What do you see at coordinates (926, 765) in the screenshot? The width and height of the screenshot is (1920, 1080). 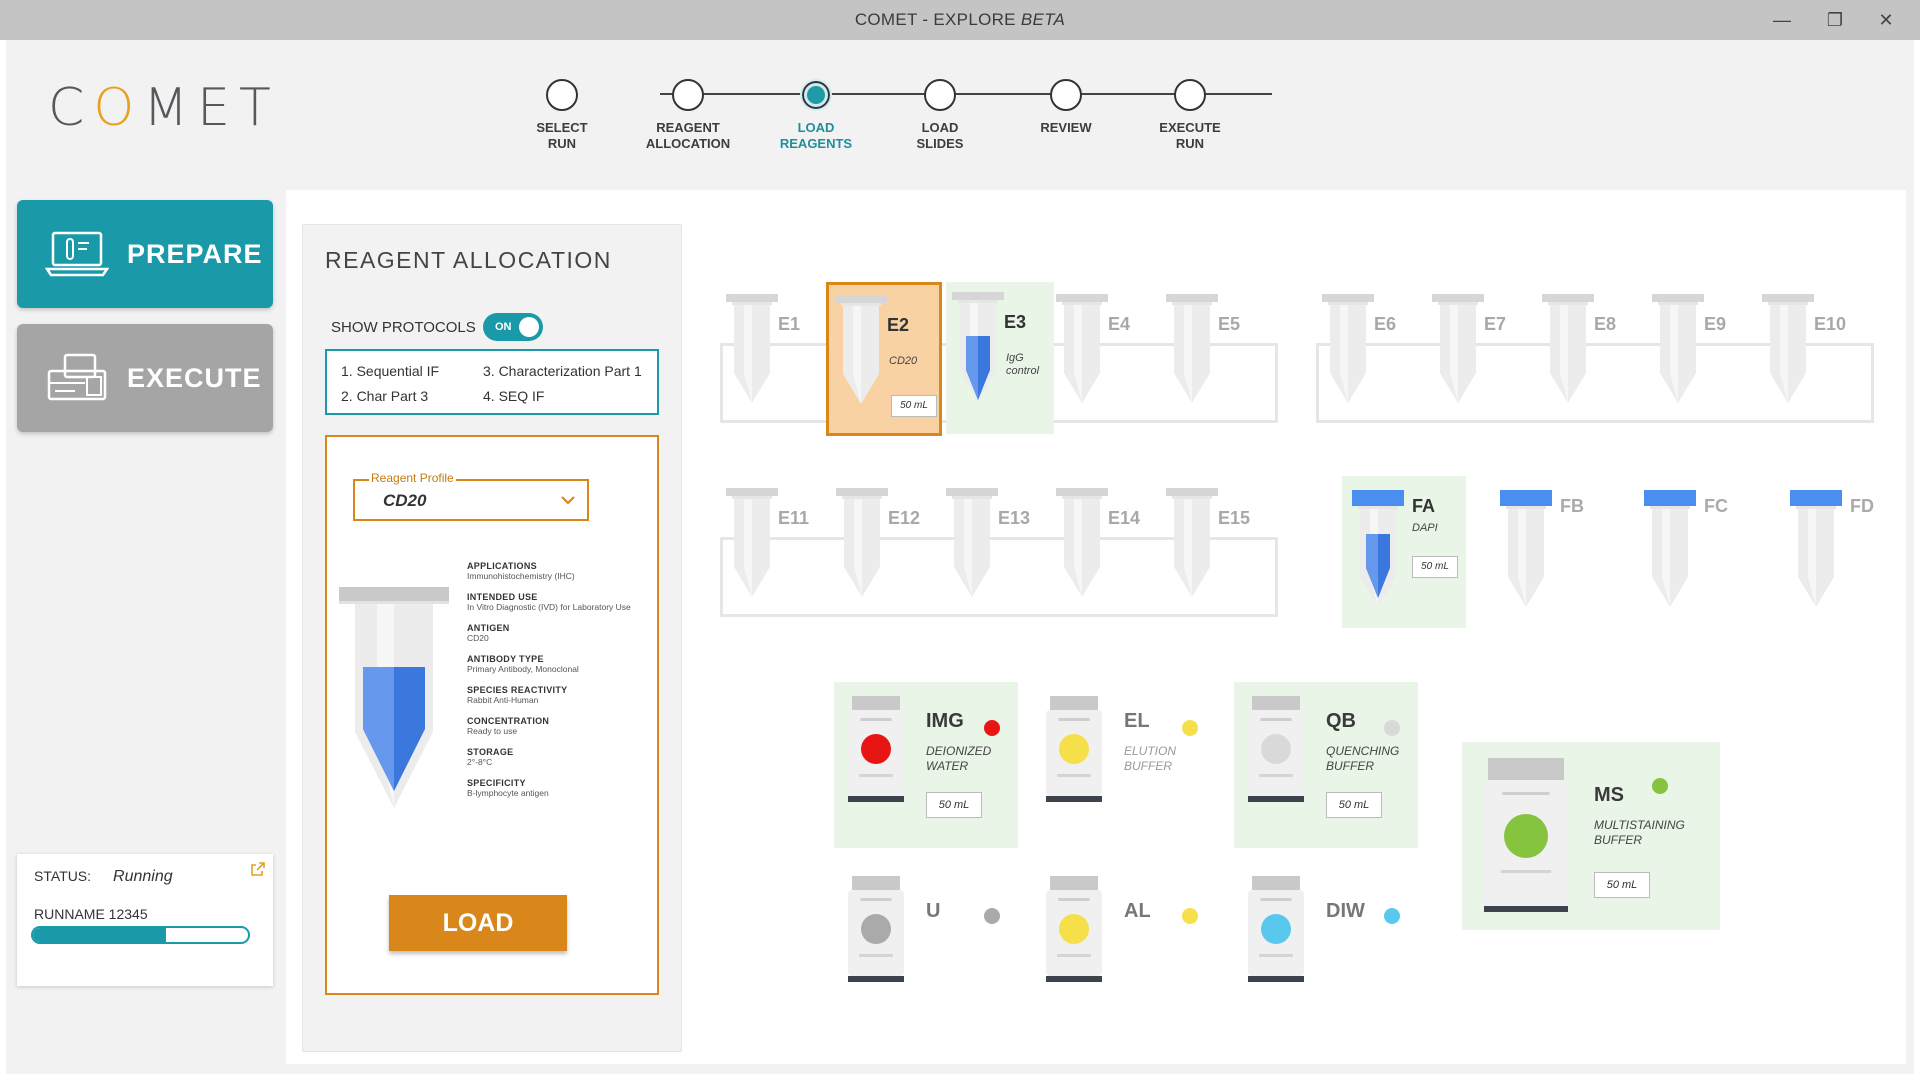 I see `bottle-img: IMG DEIONIZED WATER 50 mL` at bounding box center [926, 765].